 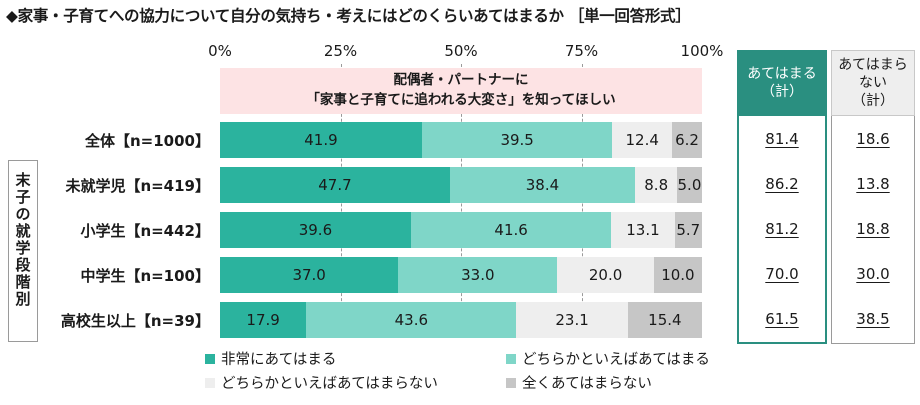 I want to click on data-label: 47.7, so click(x=335, y=185).